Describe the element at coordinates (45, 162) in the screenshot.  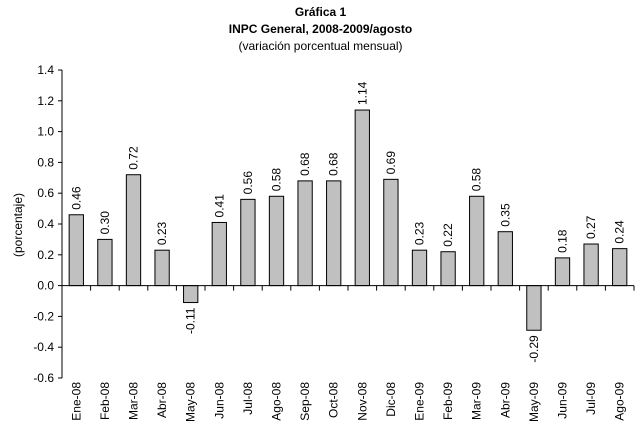
I see `y-tick-label: 0.8` at that location.